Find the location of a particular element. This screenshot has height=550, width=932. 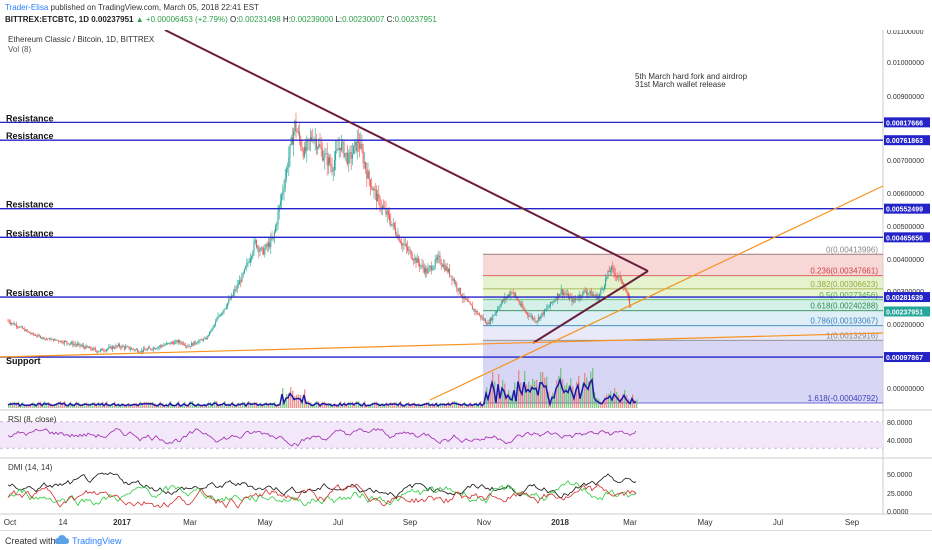

price-badge-text-2: 0.00552499 is located at coordinates (904, 210).